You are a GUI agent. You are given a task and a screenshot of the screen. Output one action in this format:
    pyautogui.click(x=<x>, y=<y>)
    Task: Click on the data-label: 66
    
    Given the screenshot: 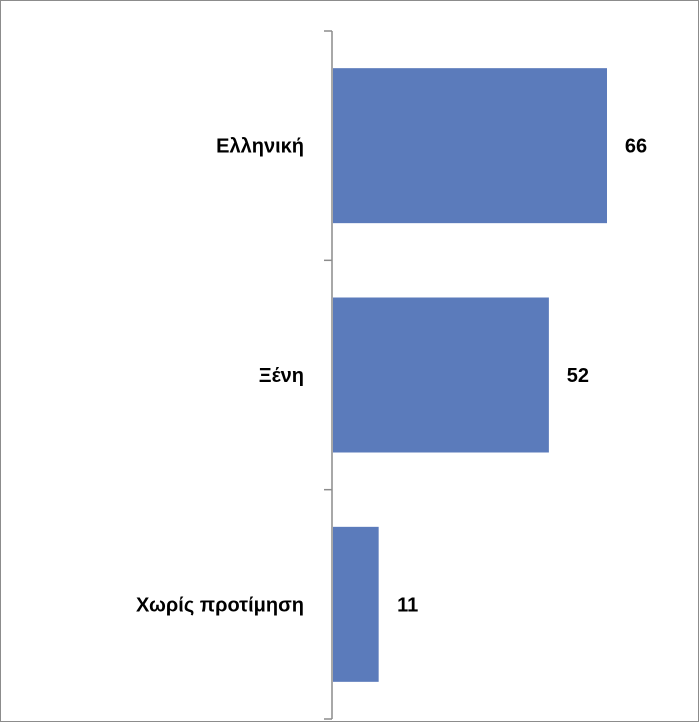 What is the action you would take?
    pyautogui.click(x=636, y=147)
    